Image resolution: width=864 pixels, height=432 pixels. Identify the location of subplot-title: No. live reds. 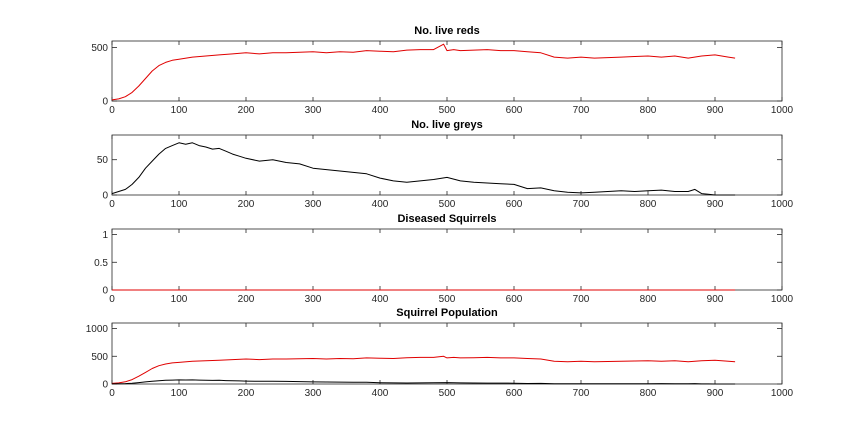
(446, 31).